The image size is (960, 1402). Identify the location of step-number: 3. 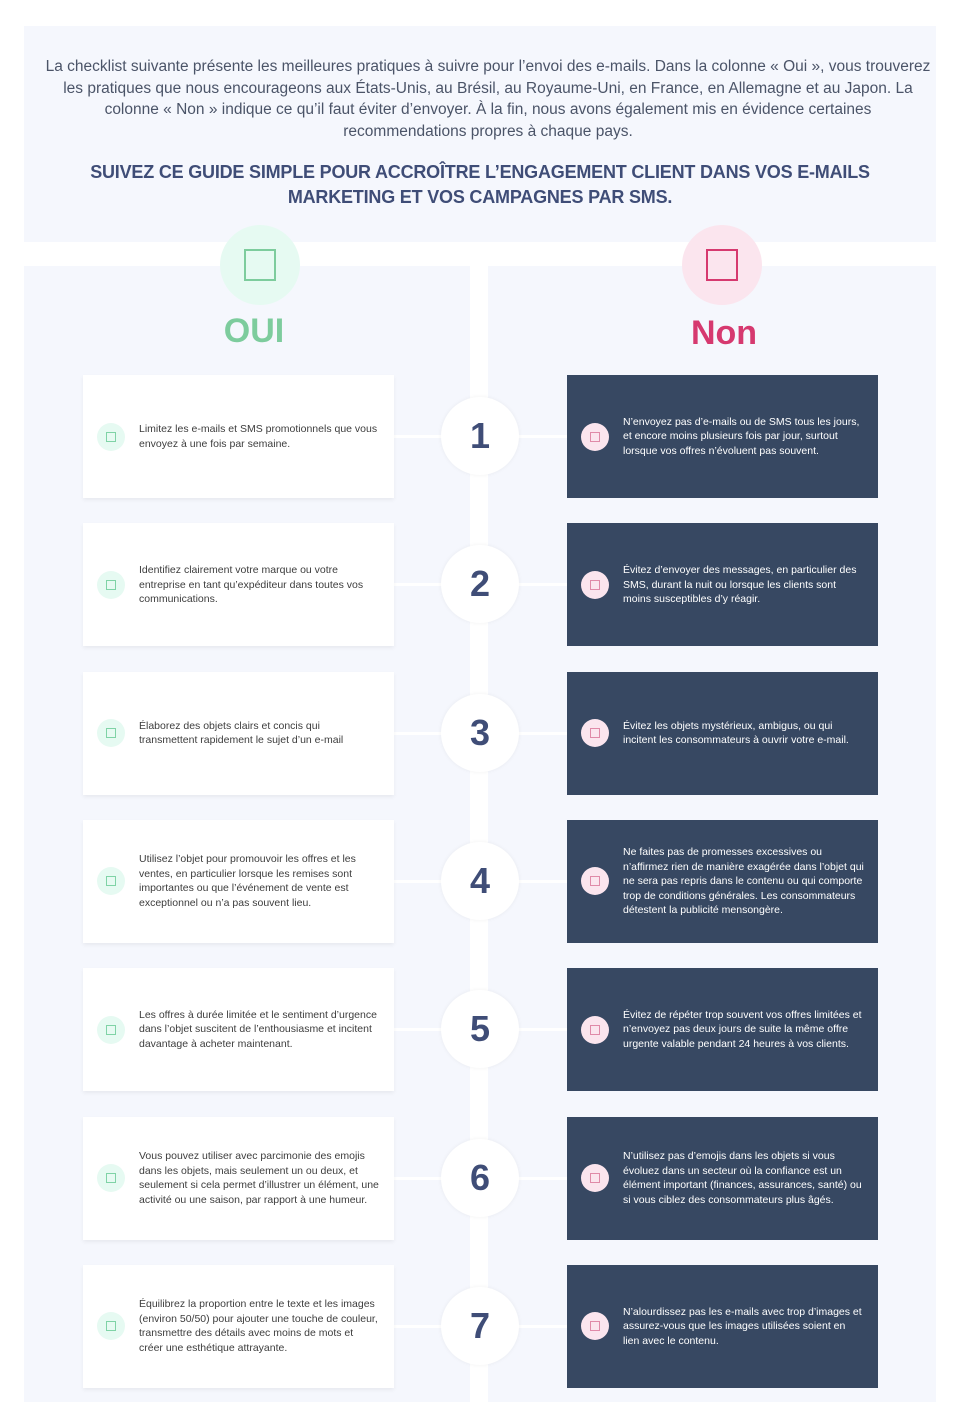
(480, 732).